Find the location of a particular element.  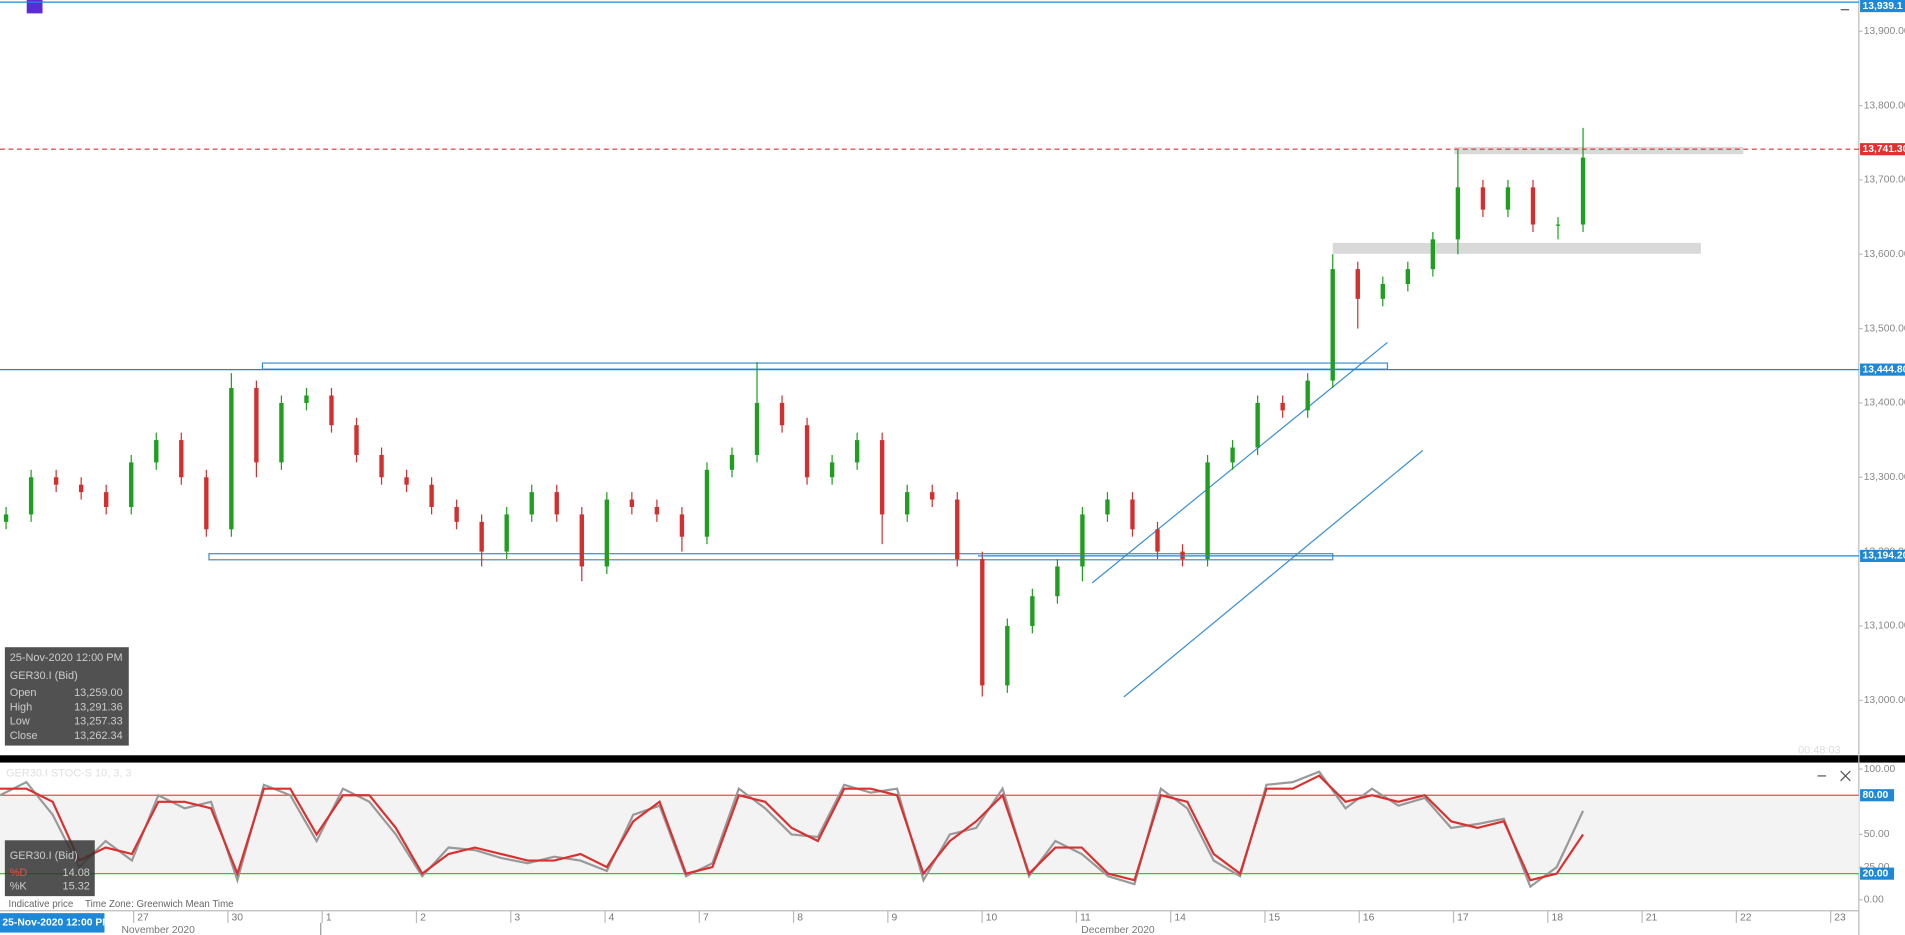

x-tick-label: 17 is located at coordinates (1463, 918).